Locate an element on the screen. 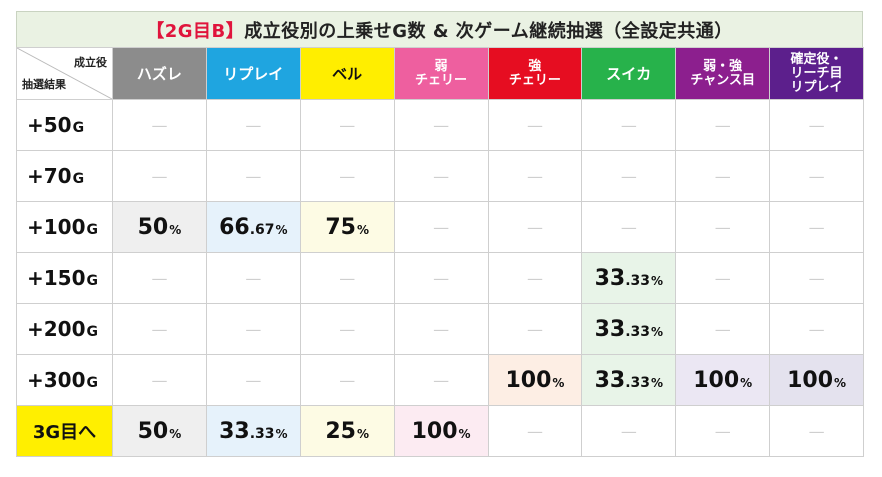 The height and width of the screenshot is (477, 882). row-label-text: +70 is located at coordinates (49, 176).